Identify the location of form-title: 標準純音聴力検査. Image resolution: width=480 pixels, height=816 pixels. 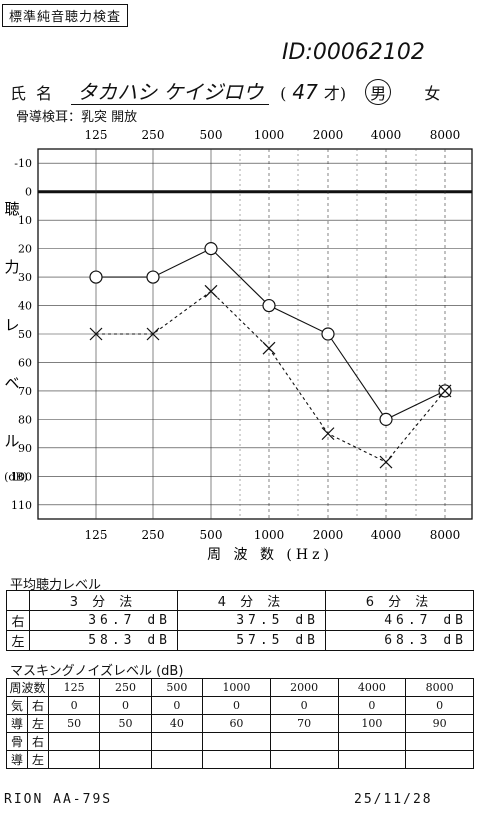
(65, 15).